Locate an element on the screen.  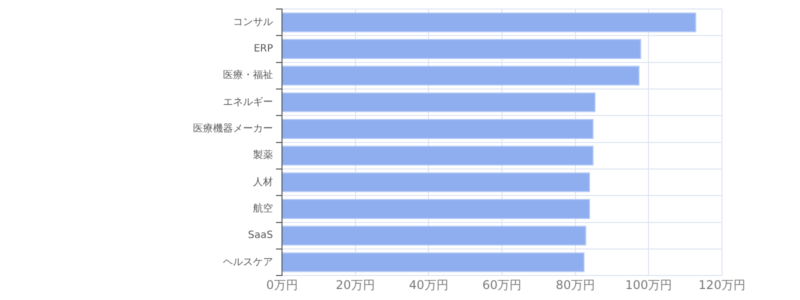
x-tick-label: 80万円 is located at coordinates (575, 285).